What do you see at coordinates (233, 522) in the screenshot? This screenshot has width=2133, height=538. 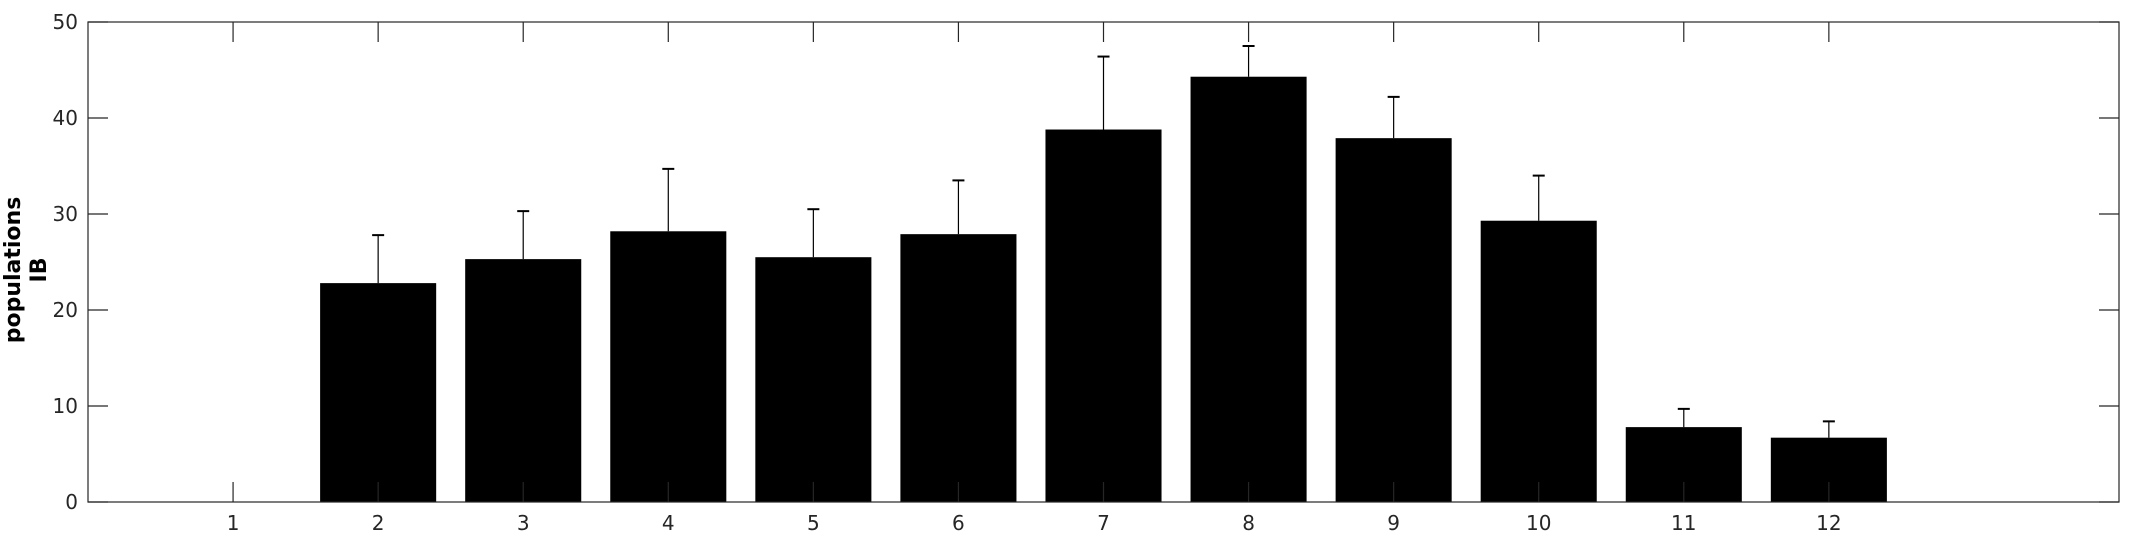 I see `x-tick-label-1: 1` at bounding box center [233, 522].